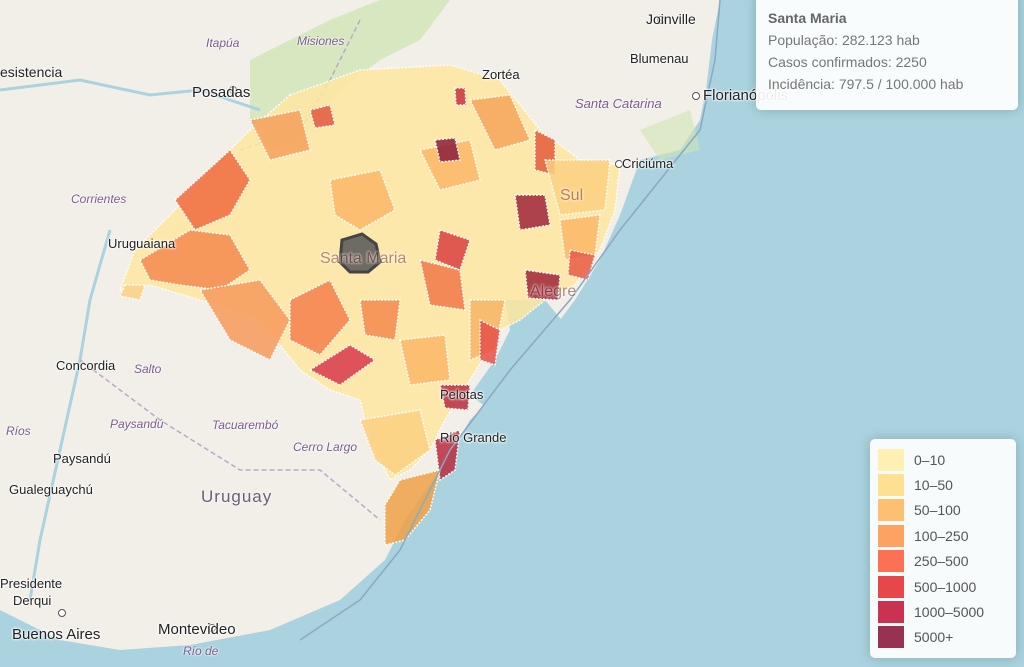  I want to click on label-alegre: Alegre, so click(553, 291).